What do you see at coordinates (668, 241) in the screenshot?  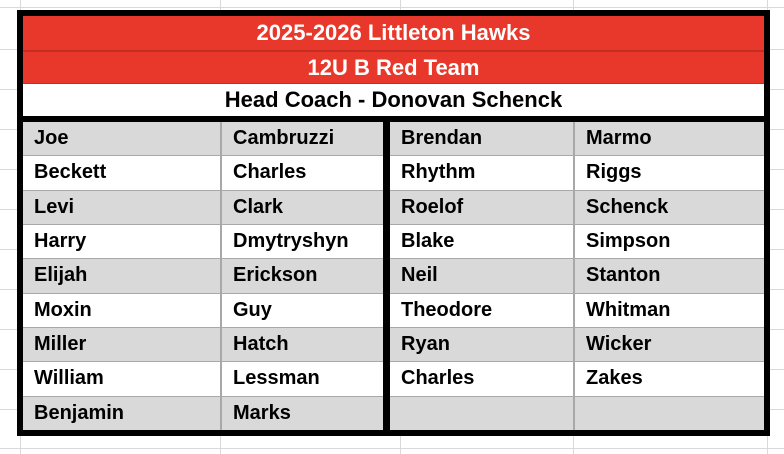 I see `player-last-name: Simpson` at bounding box center [668, 241].